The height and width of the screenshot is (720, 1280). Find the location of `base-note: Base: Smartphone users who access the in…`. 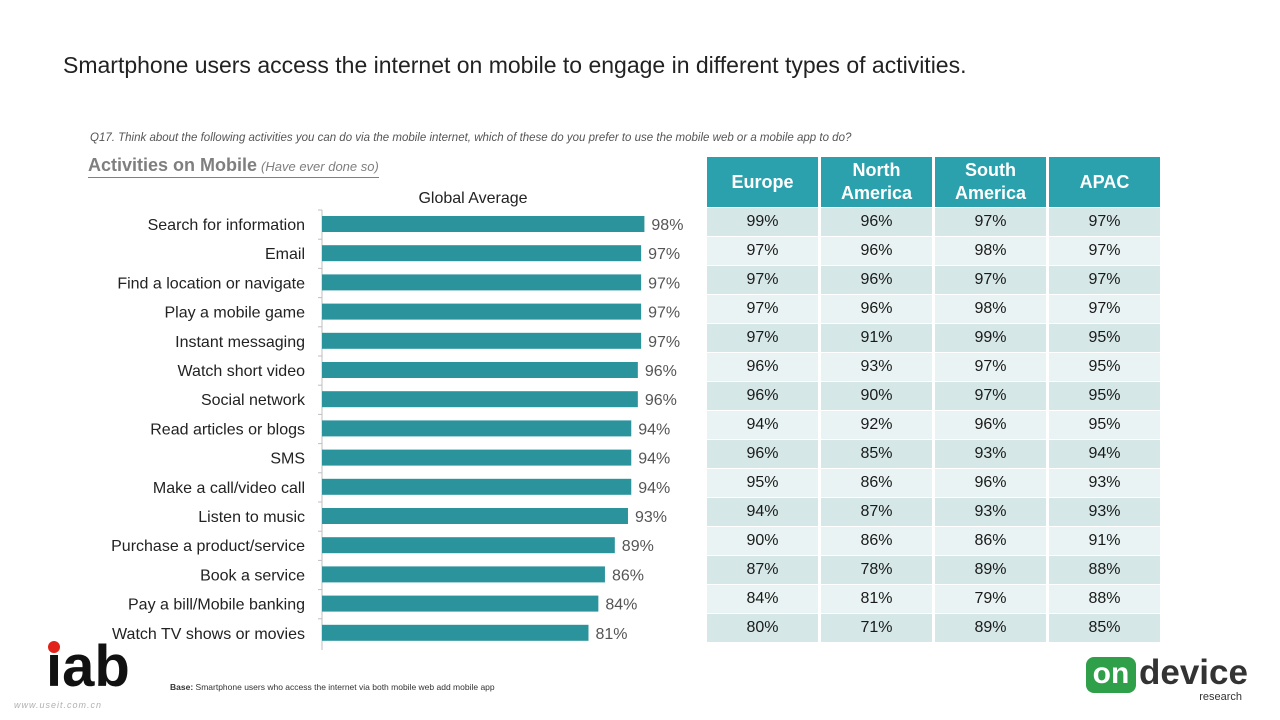

base-note: Base: Smartphone users who access the in… is located at coordinates (332, 687).